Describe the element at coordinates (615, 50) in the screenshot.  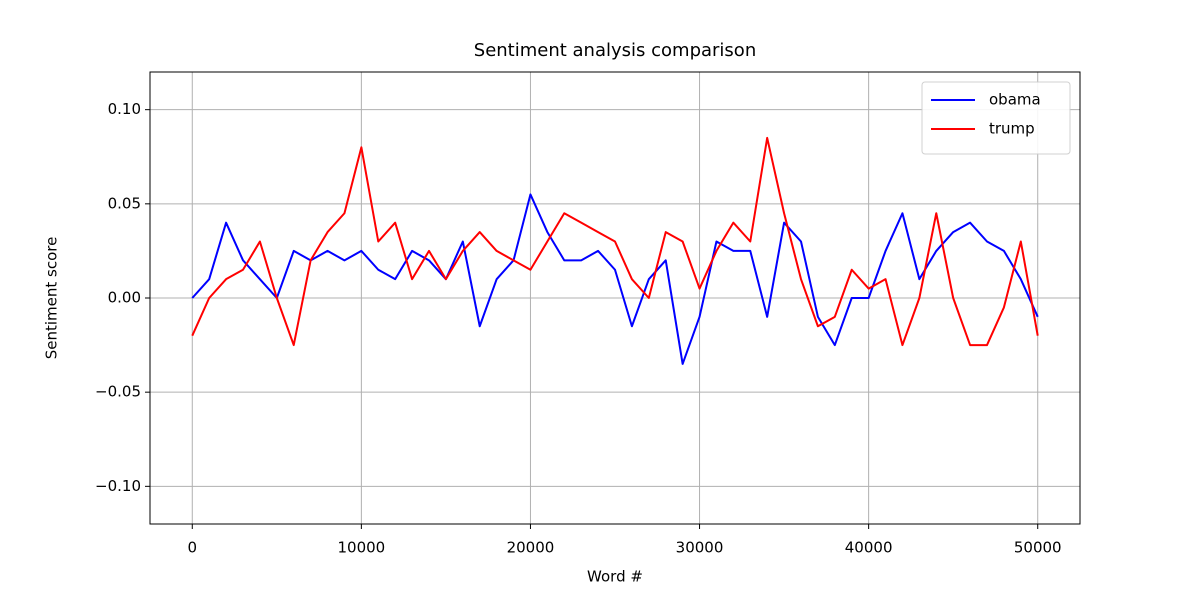
I see `chart-title: Sentiment analysis comparison` at that location.